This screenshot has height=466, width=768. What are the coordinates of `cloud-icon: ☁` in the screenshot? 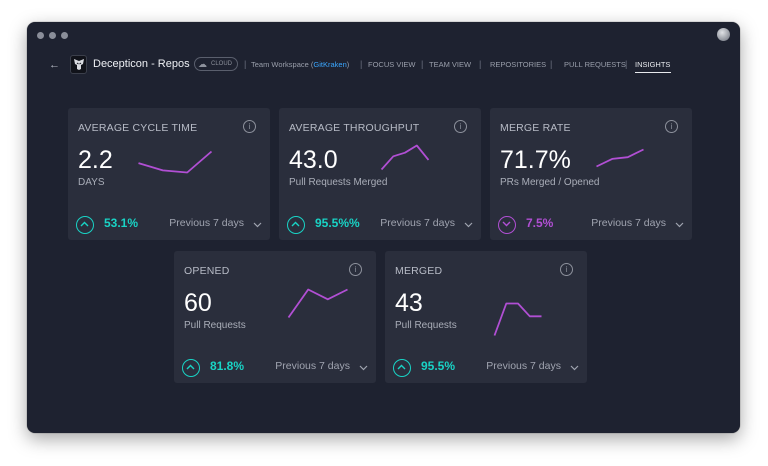 It's located at (202, 64).